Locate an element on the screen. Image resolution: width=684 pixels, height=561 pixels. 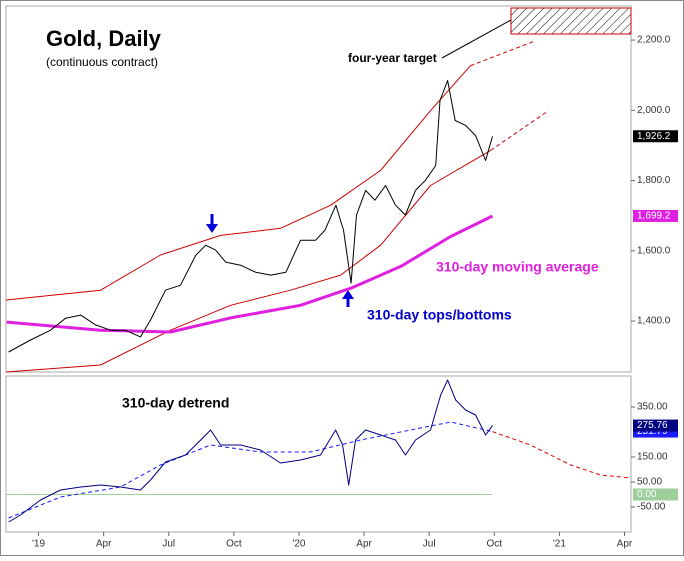
last-value-label: 1,926.2 is located at coordinates (654, 136).